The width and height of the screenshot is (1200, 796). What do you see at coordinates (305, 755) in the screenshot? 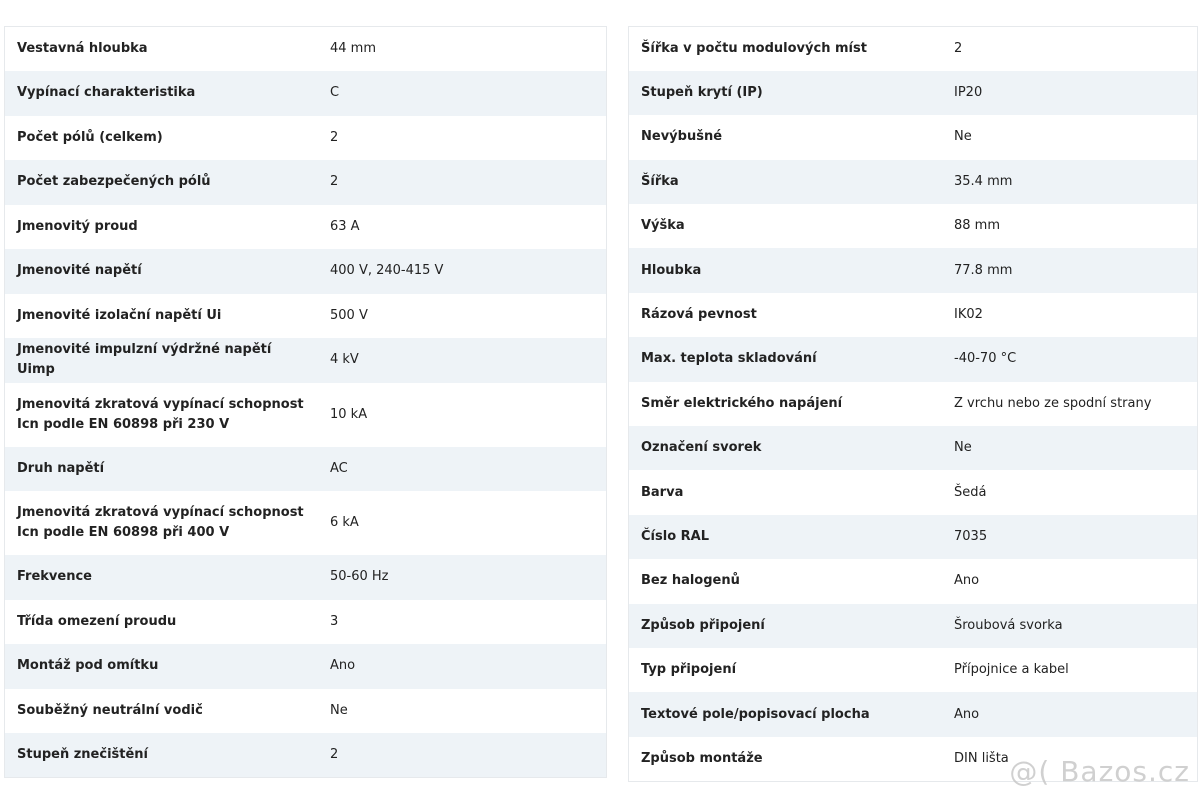
I see `spec-row: Stupeň znečištění 2` at bounding box center [305, 755].